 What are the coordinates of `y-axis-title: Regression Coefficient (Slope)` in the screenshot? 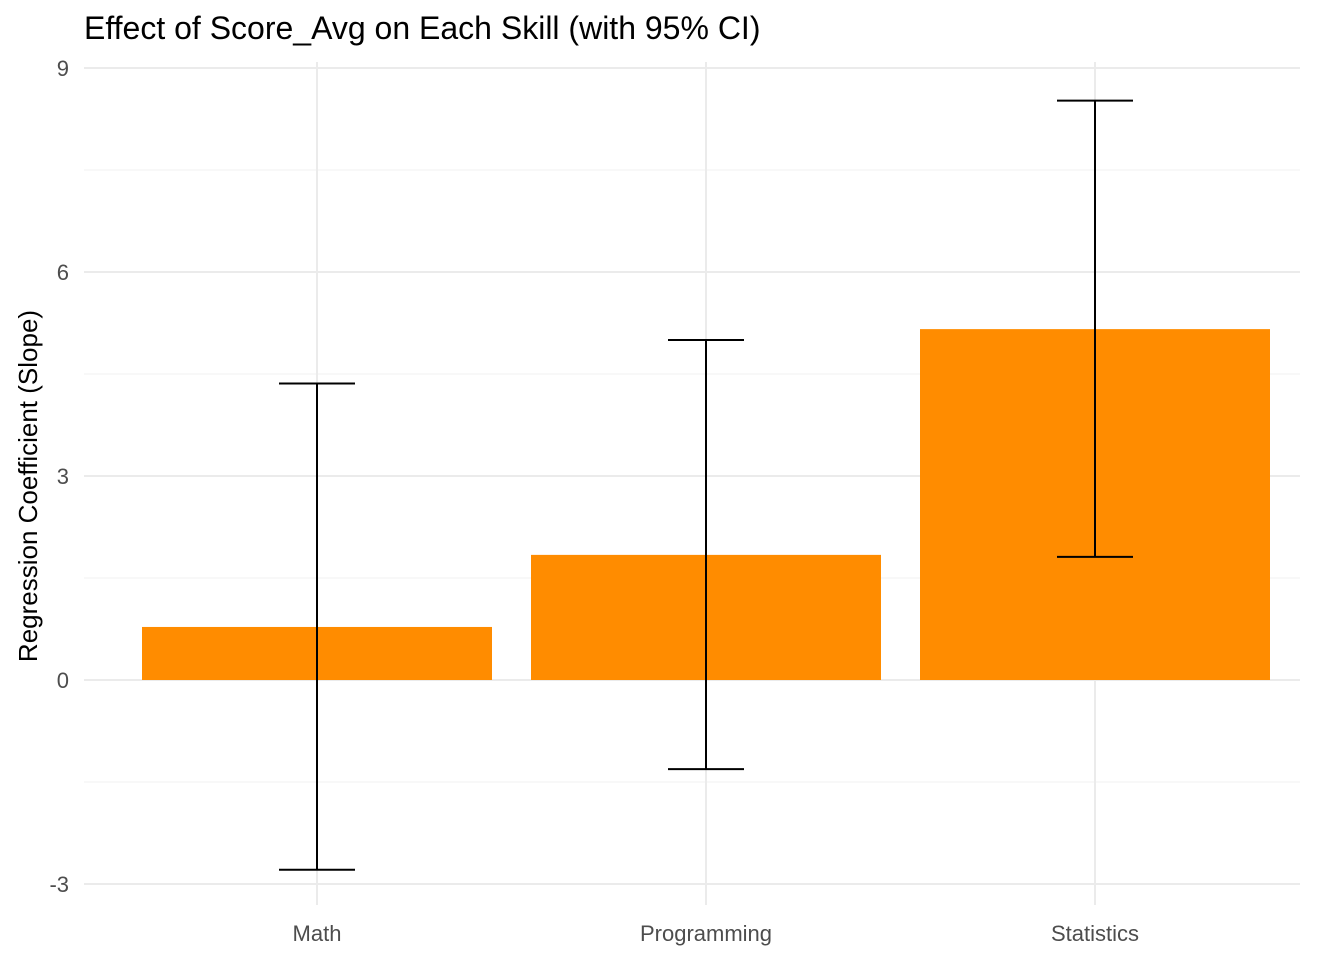 It's located at (28, 486).